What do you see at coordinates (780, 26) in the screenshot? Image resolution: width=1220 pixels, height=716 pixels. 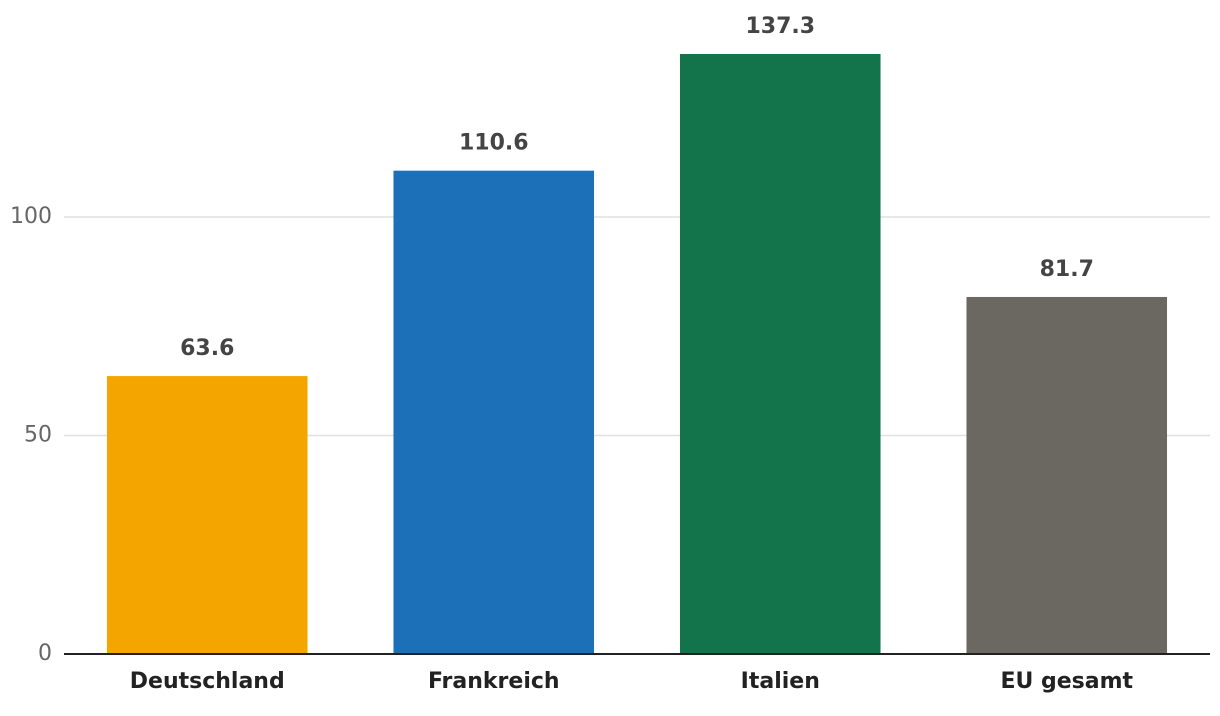 I see `value-label: 137.3` at bounding box center [780, 26].